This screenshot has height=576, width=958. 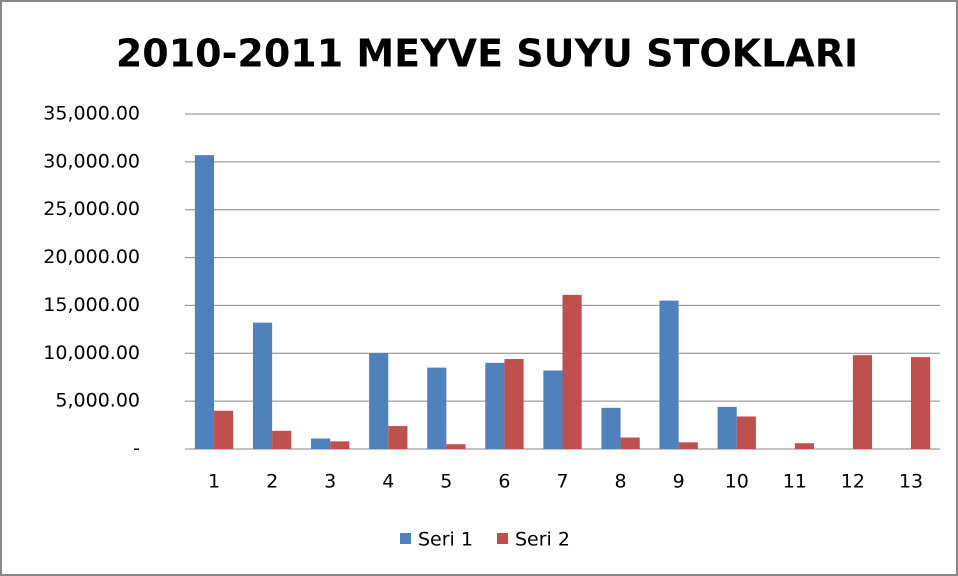 I want to click on chart-title: 2010-2011 MEYVE SUYU STOKLARI, so click(x=487, y=54).